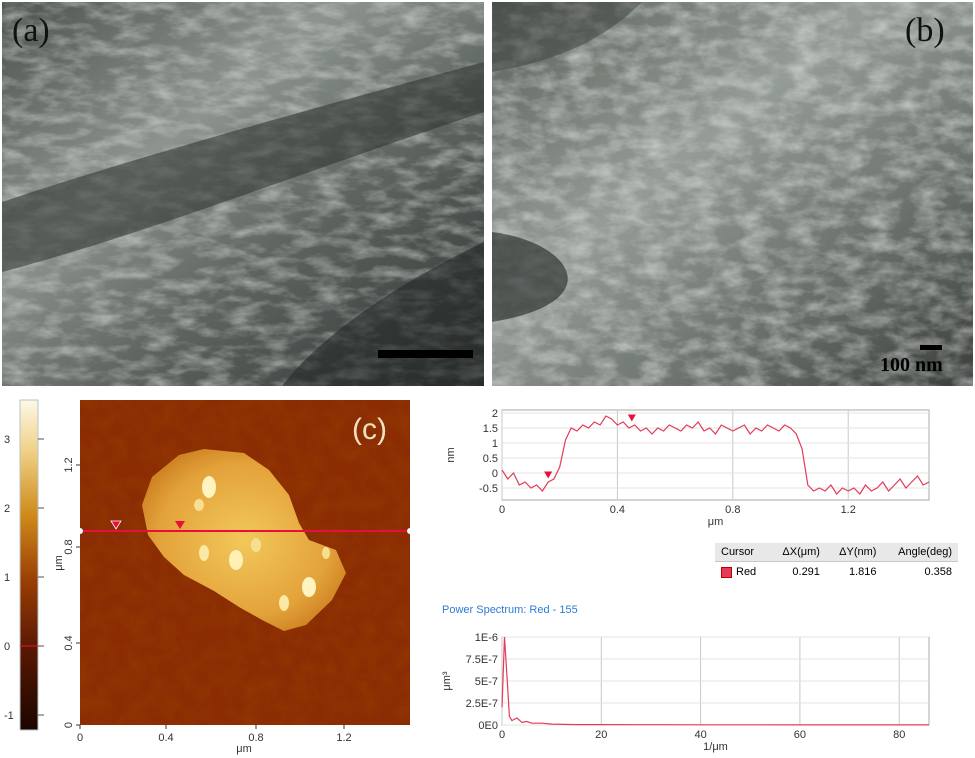 The width and height of the screenshot is (975, 758). What do you see at coordinates (31, 30) in the screenshot?
I see `panel-label-a: (a)` at bounding box center [31, 30].